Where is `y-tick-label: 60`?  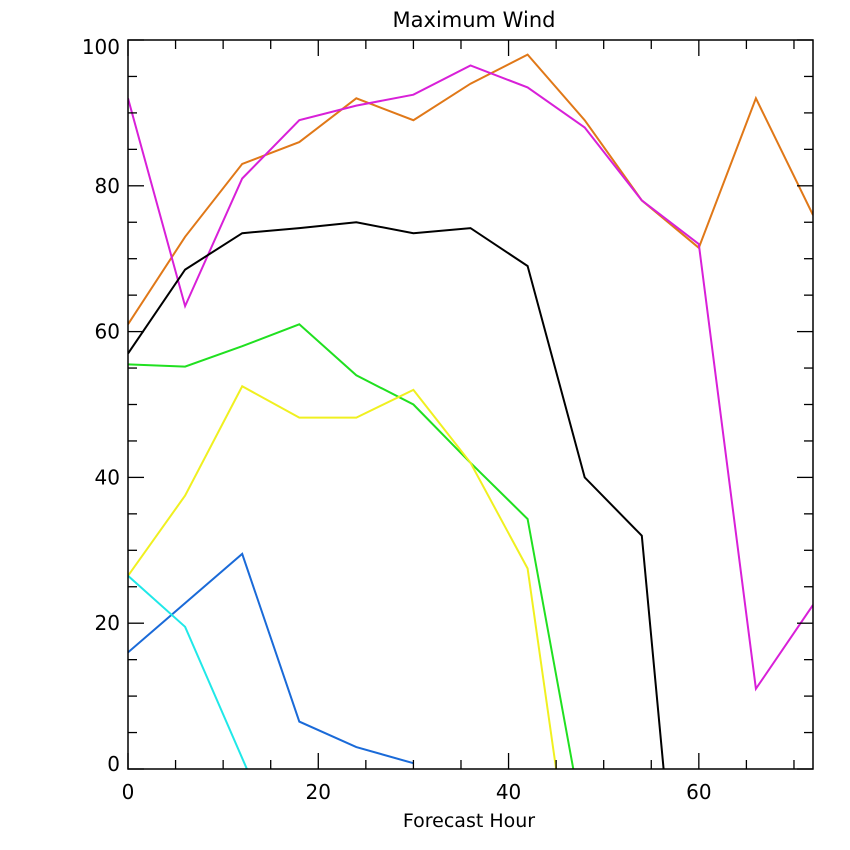
y-tick-label: 60 is located at coordinates (107, 332).